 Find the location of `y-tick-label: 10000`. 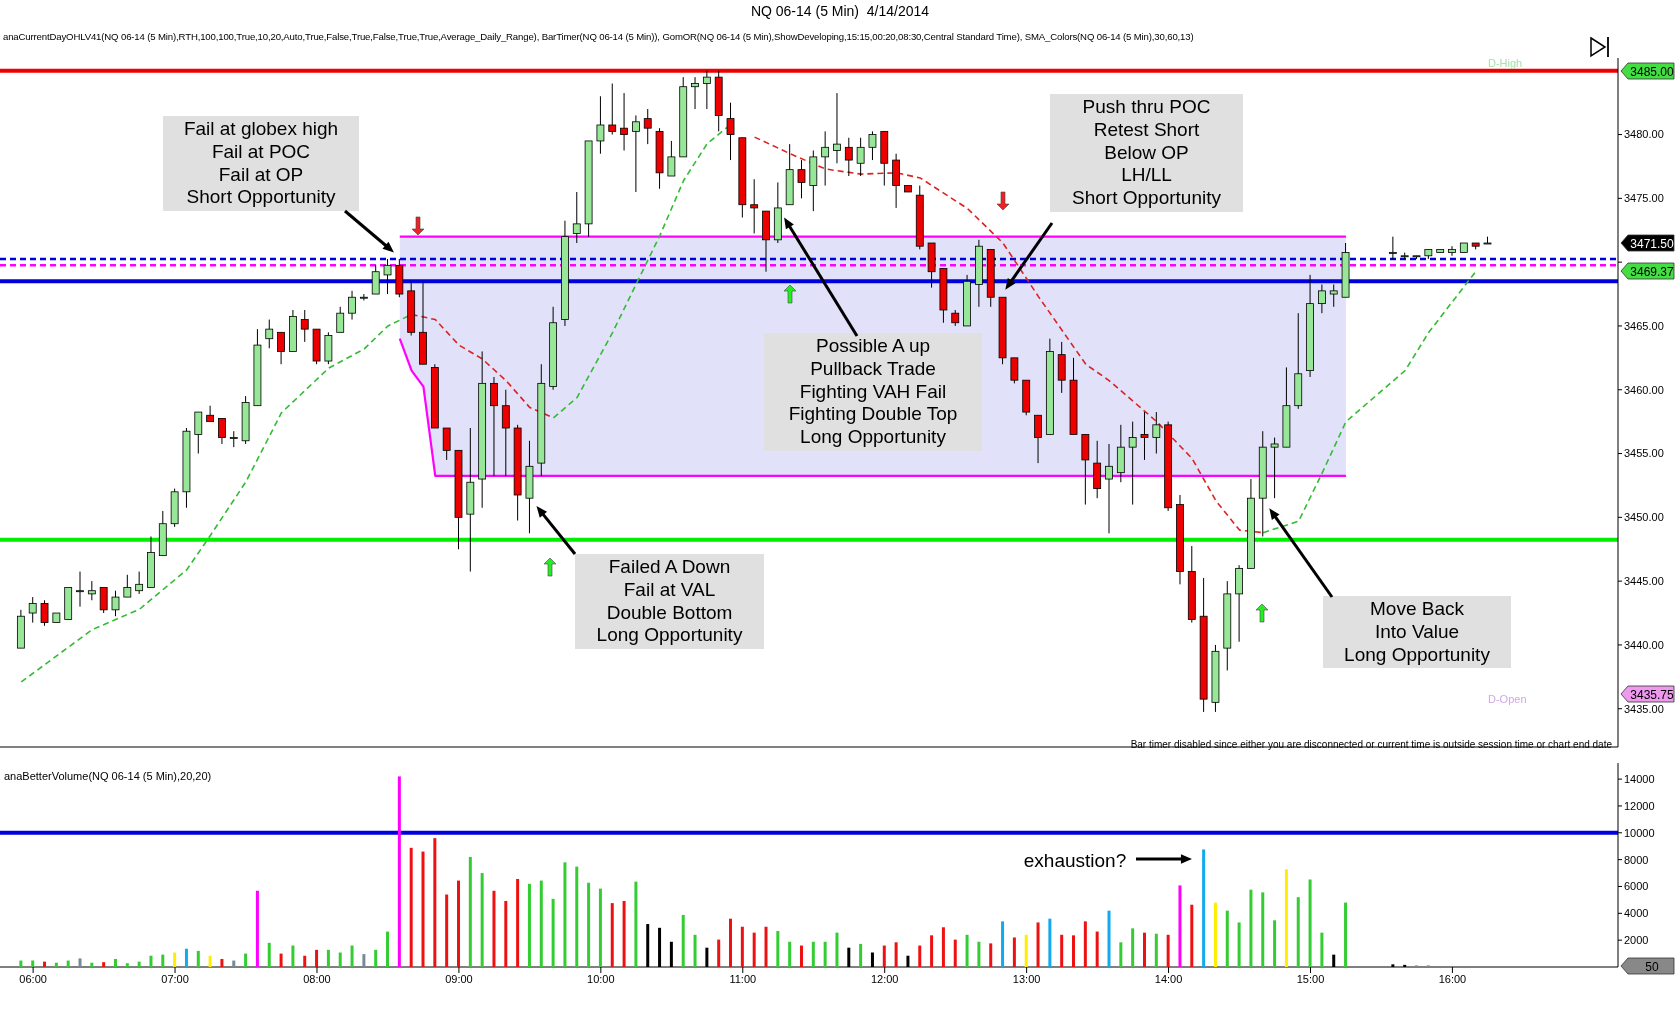

y-tick-label: 10000 is located at coordinates (1639, 832).